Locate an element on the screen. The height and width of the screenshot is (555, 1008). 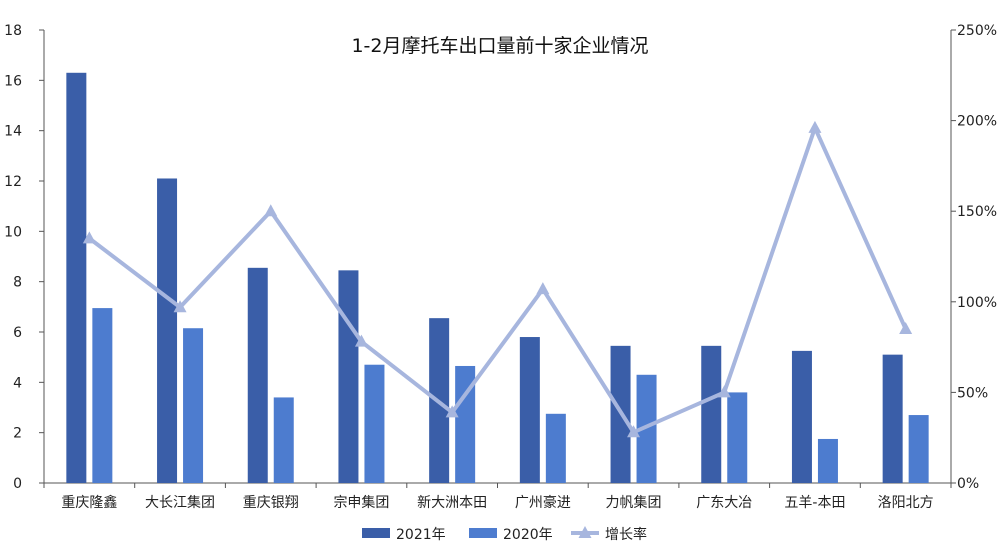
y-right-tick-label: 250% is located at coordinates (977, 31).